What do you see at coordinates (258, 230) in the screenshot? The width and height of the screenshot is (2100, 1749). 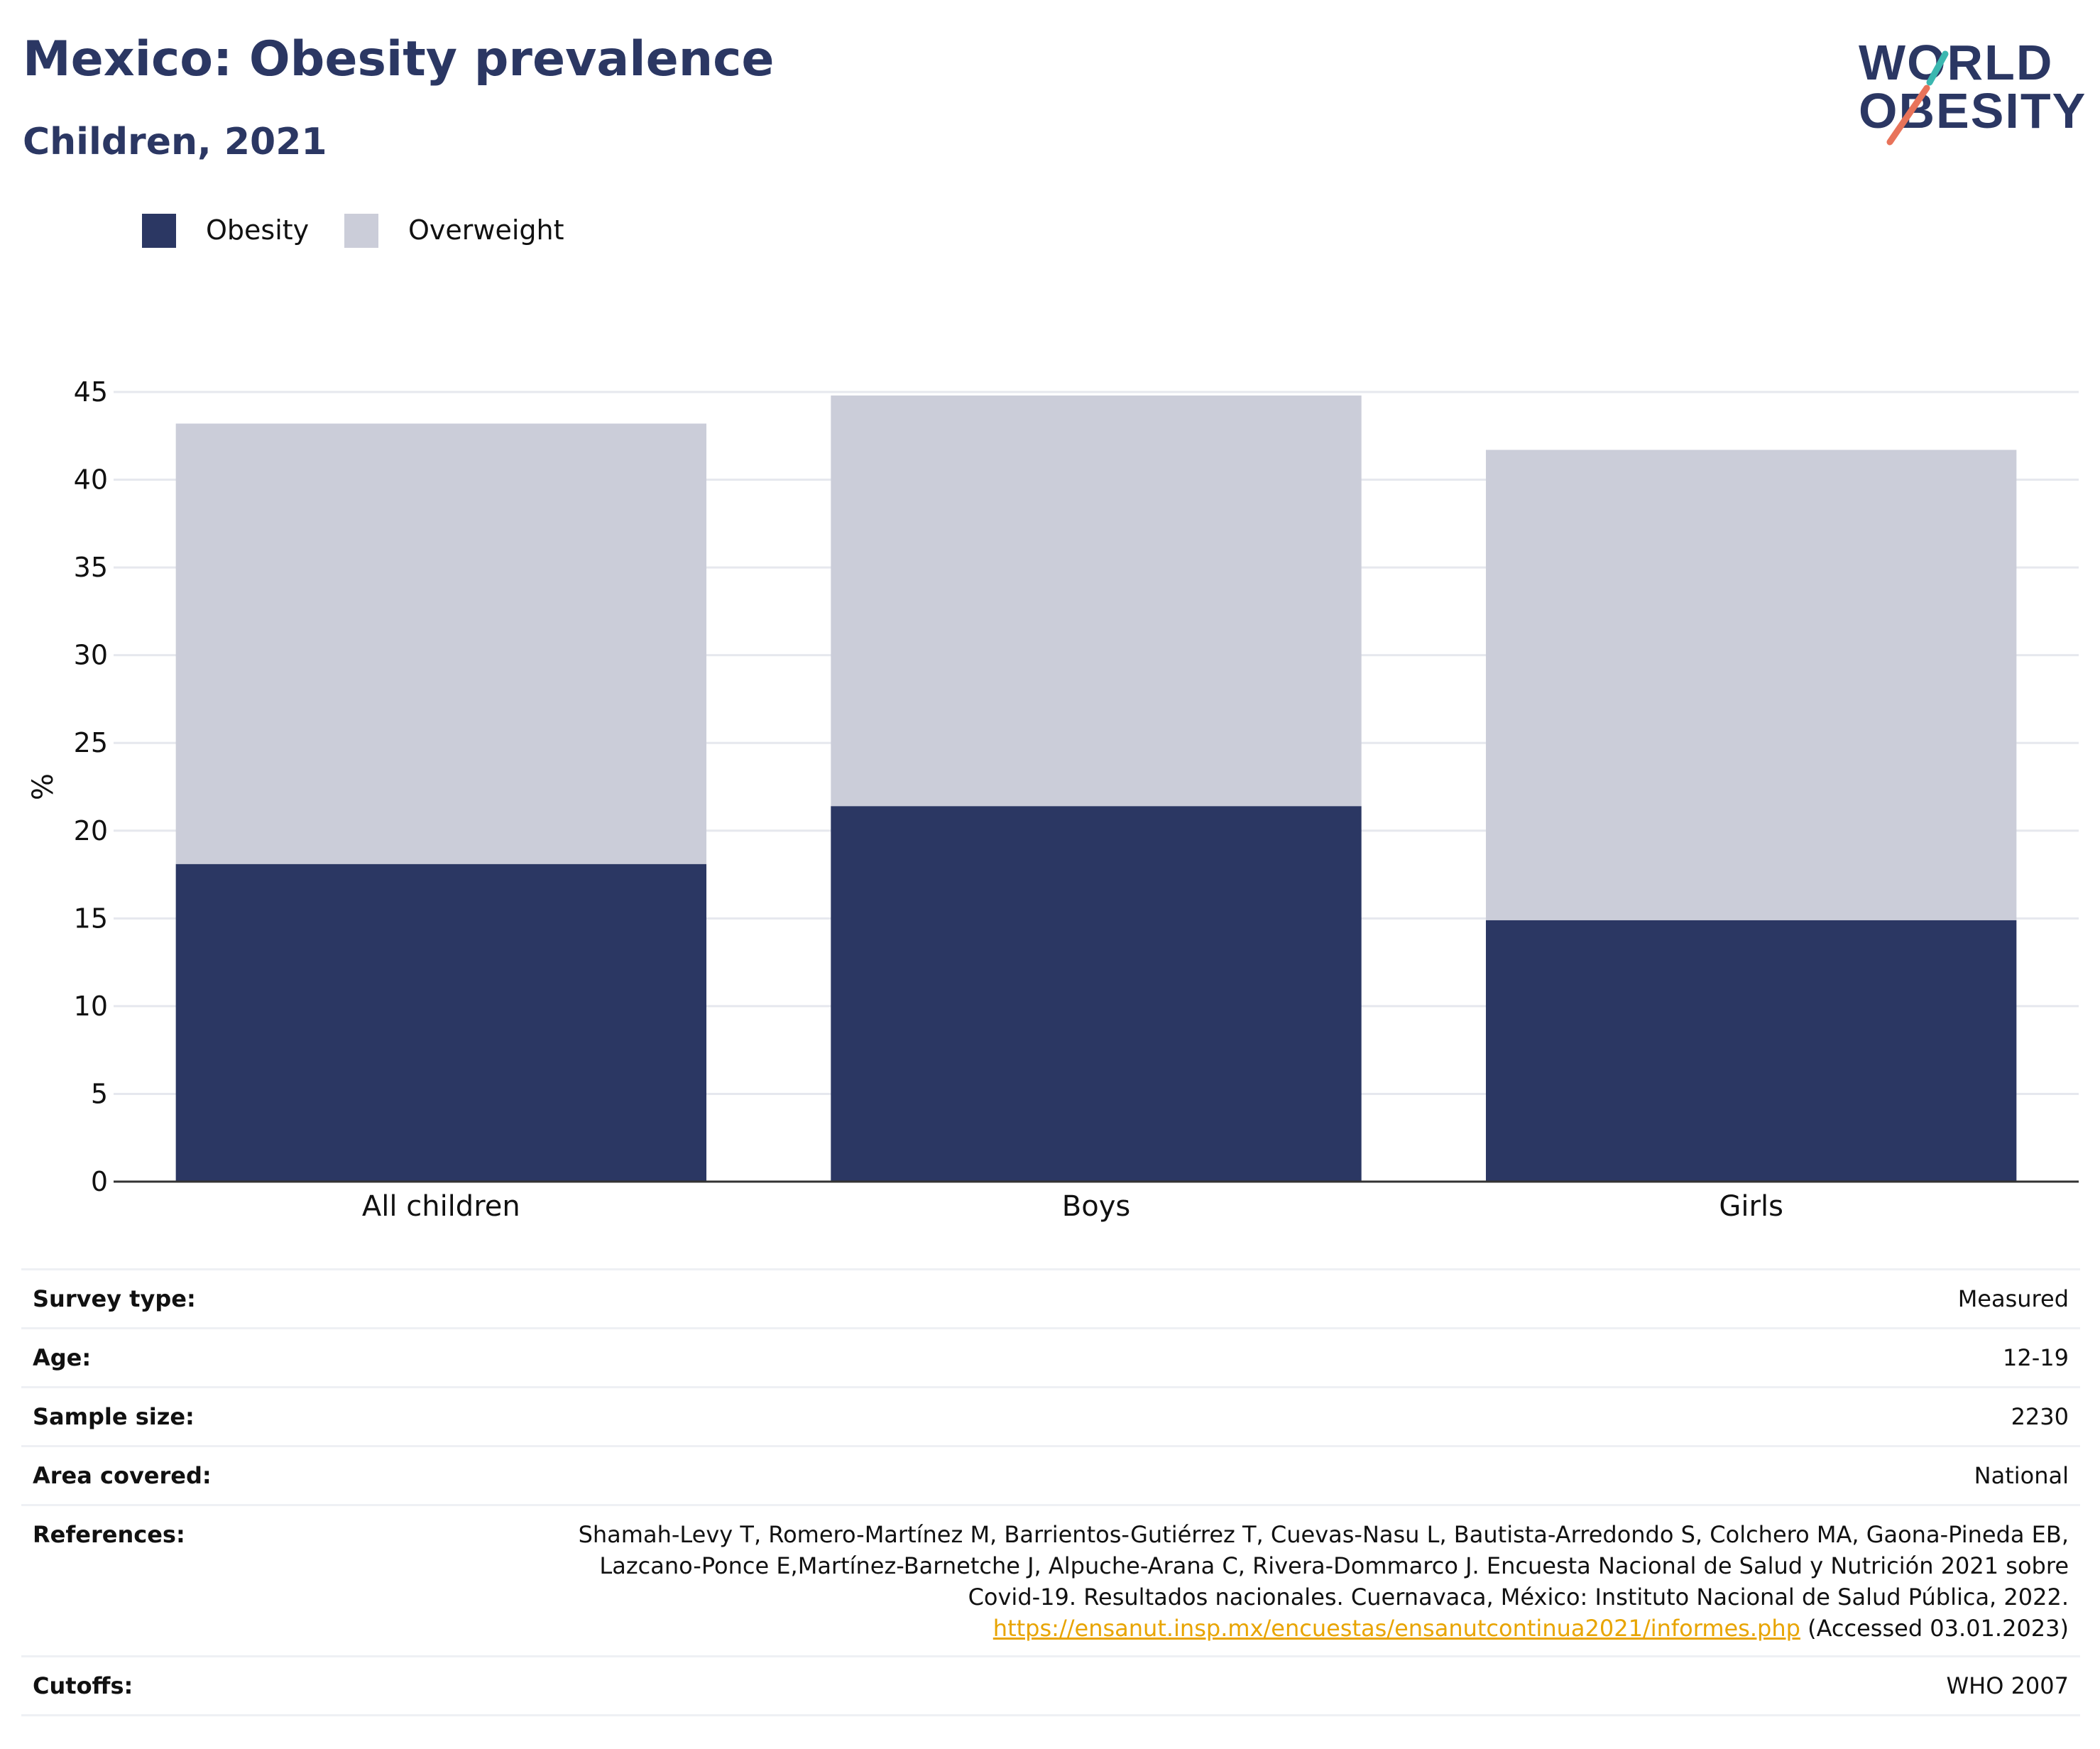 I see `legend-label-obesity: Obesity` at bounding box center [258, 230].